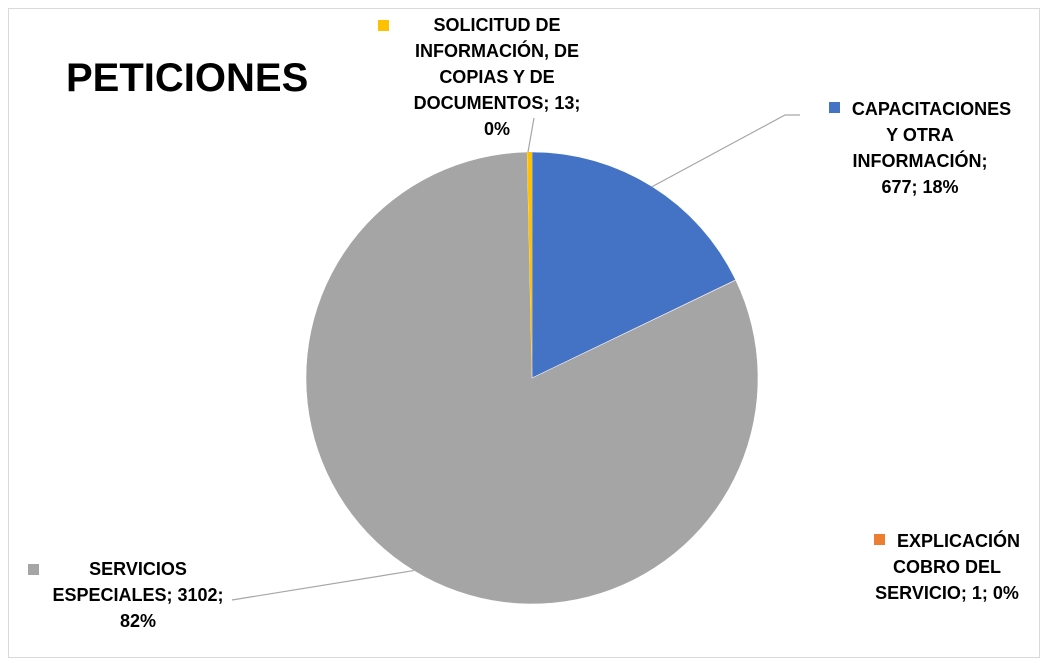  What do you see at coordinates (497, 51) in the screenshot?
I see `label-line: INFORMACIÓN, DE` at bounding box center [497, 51].